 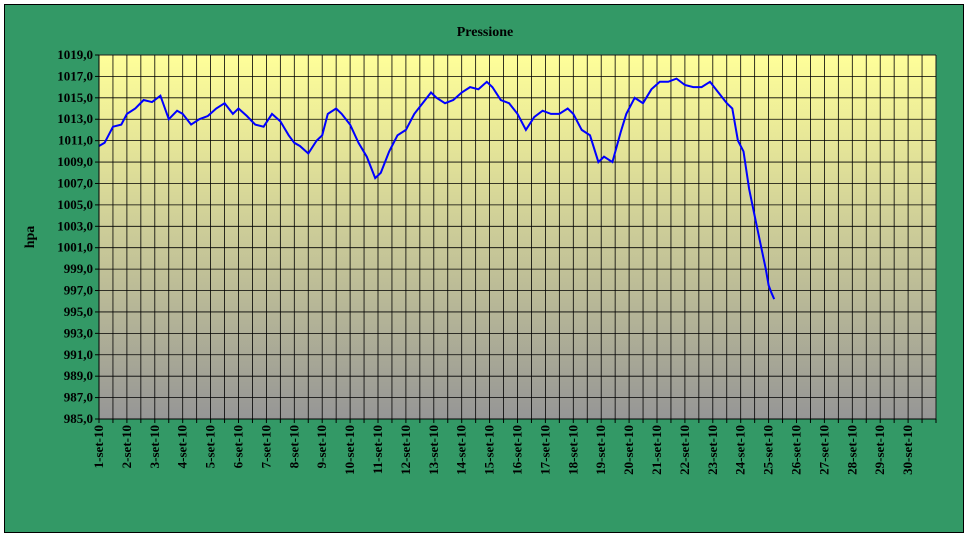 What do you see at coordinates (78, 397) in the screenshot?
I see `y-tick-label: 987,0` at bounding box center [78, 397].